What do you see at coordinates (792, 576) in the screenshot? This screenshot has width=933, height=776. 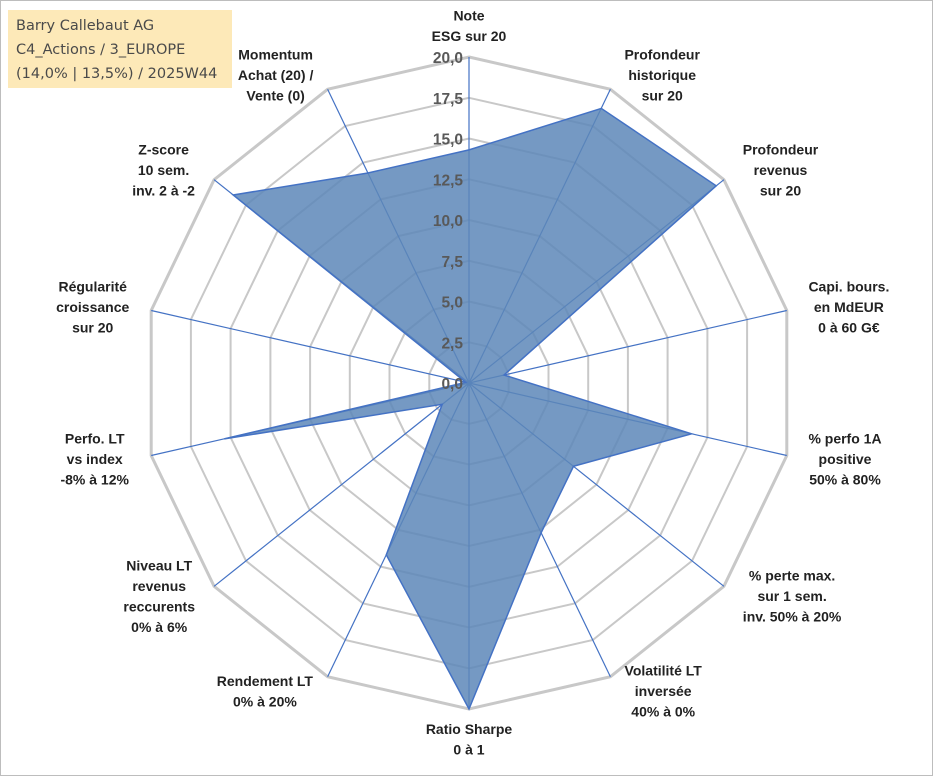 I see `axis-label-5-line-0: % perte max.` at bounding box center [792, 576].